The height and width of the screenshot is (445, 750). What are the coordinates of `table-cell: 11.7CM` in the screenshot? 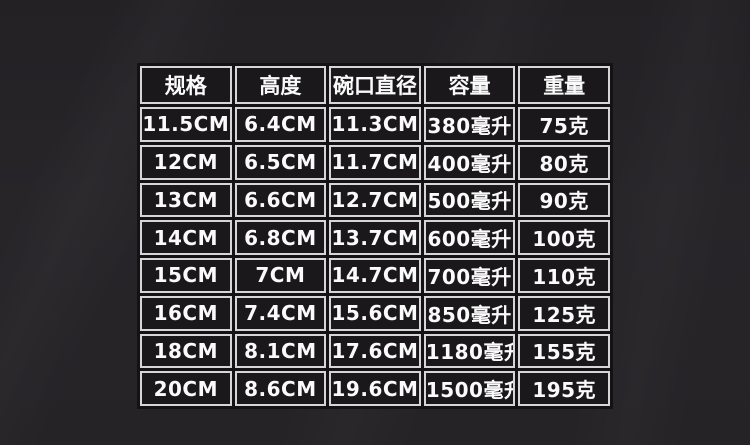 It's located at (375, 162).